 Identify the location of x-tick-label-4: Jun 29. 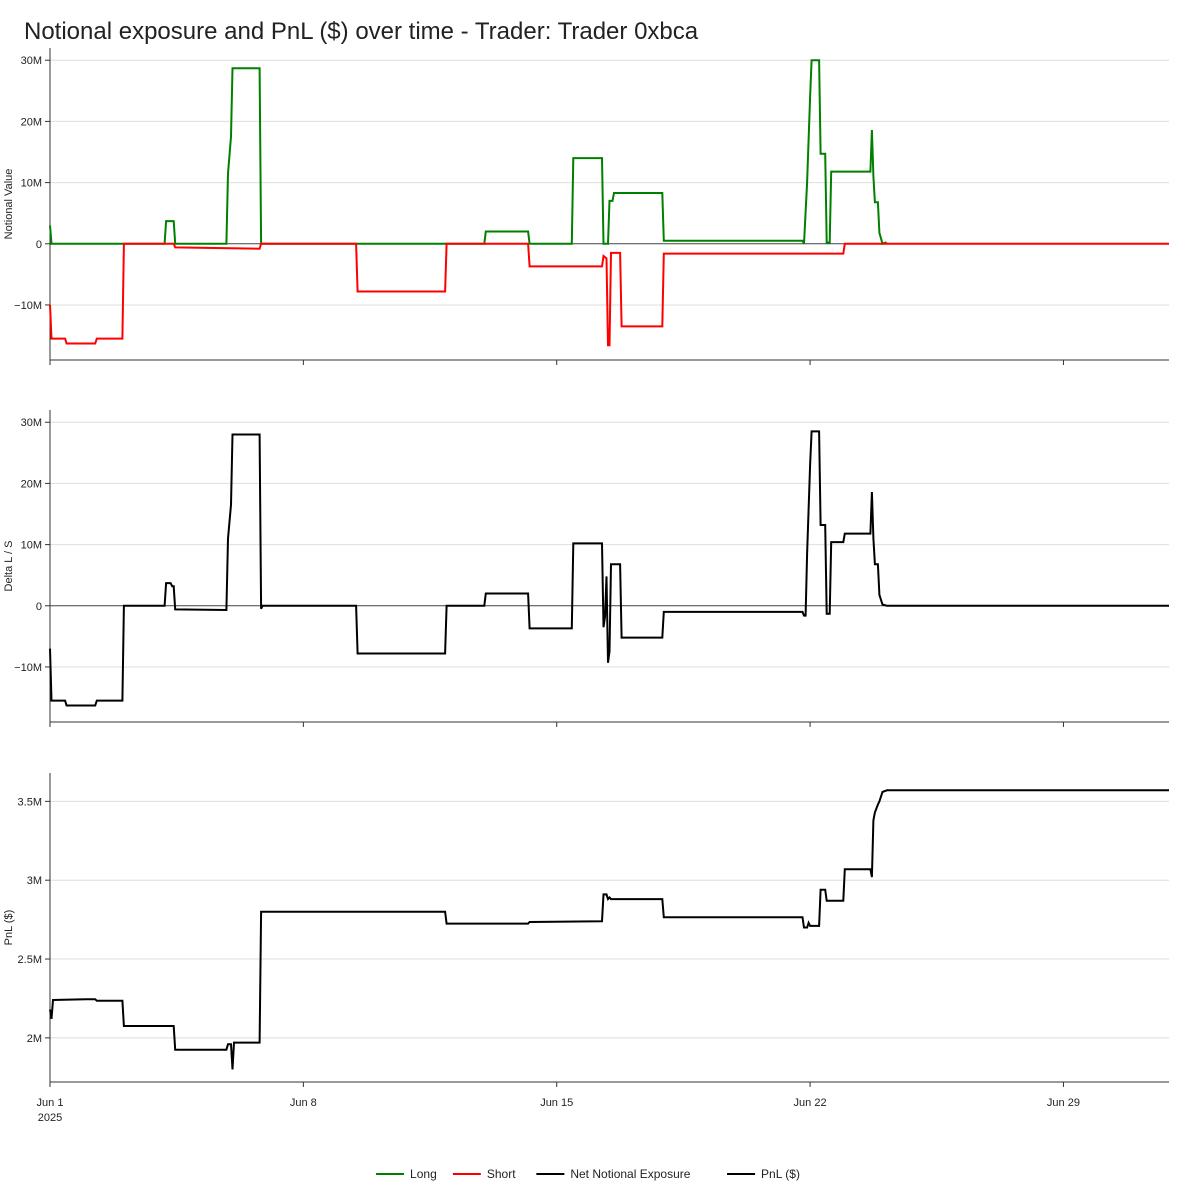
(1063, 1103).